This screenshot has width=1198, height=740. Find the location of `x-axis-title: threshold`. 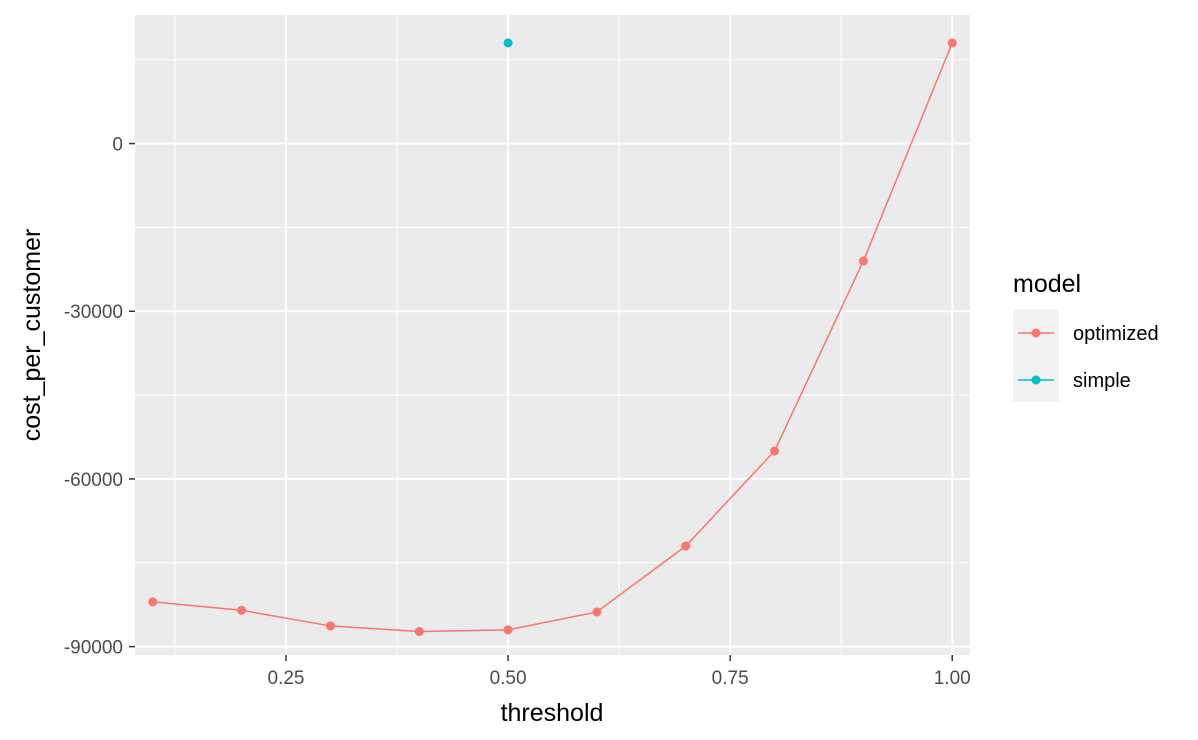

x-axis-title: threshold is located at coordinates (552, 713).